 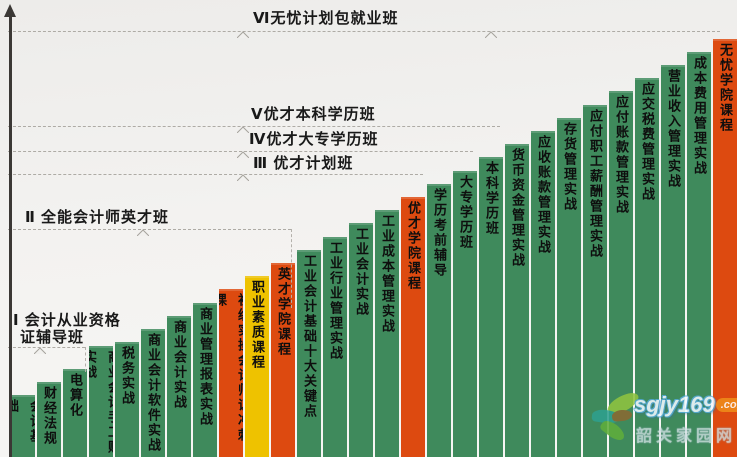 I want to click on course-bar: 财经法规, so click(x=49, y=419).